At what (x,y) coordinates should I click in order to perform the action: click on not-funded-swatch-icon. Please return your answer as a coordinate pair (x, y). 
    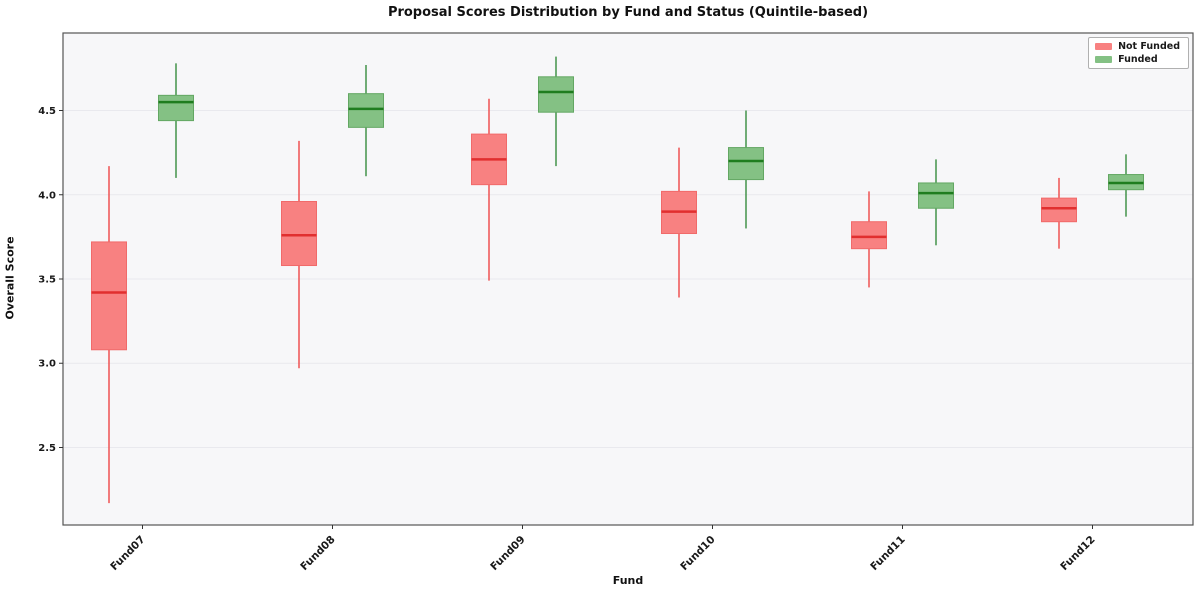
    Looking at the image, I should click on (1104, 47).